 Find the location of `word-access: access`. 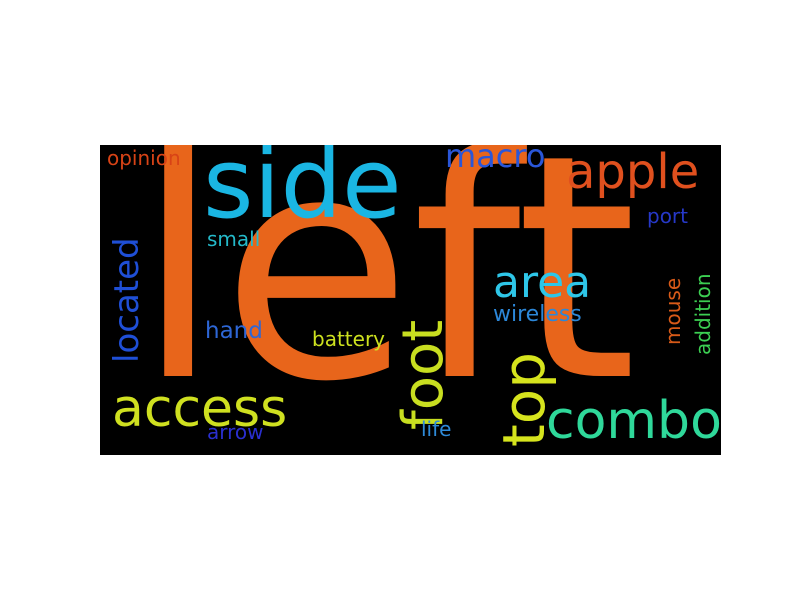

word-access: access is located at coordinates (200, 409).